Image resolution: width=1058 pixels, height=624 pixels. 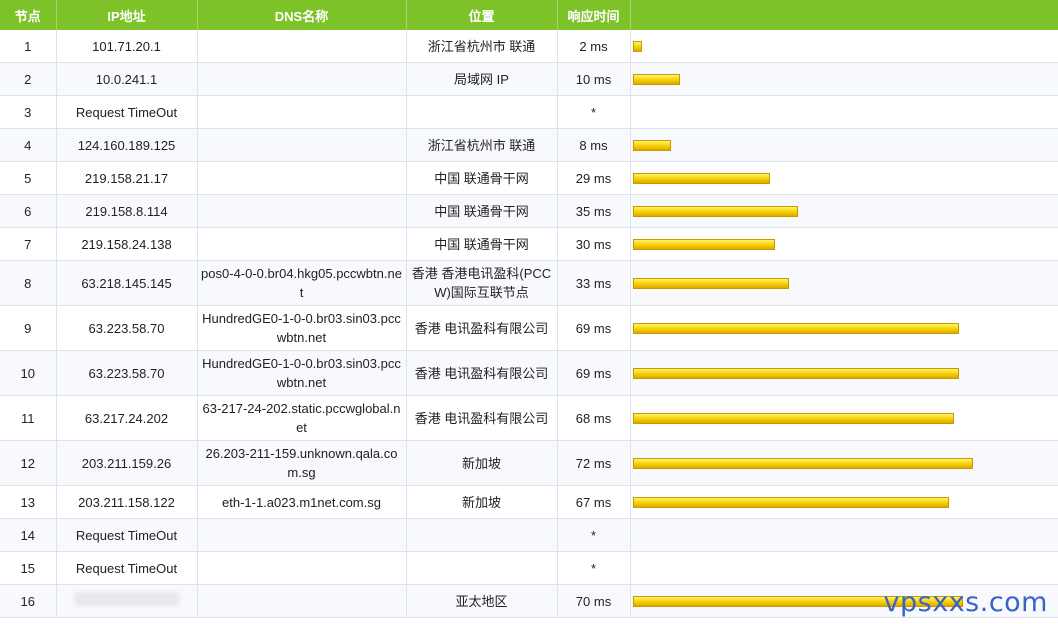 I want to click on hop-cell: 10, so click(x=28, y=373).